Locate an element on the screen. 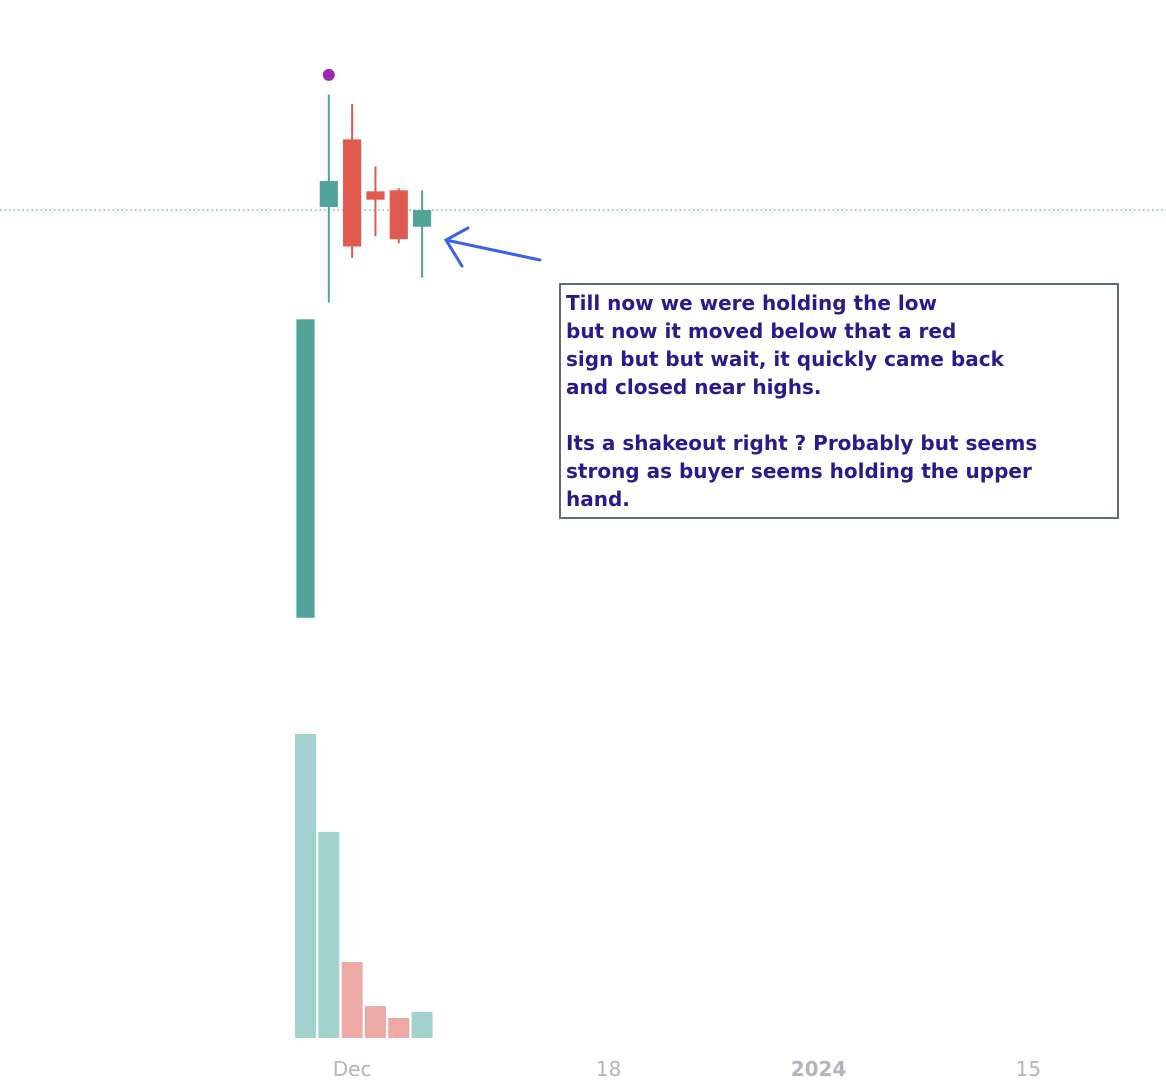  arrow is located at coordinates (492, 247).